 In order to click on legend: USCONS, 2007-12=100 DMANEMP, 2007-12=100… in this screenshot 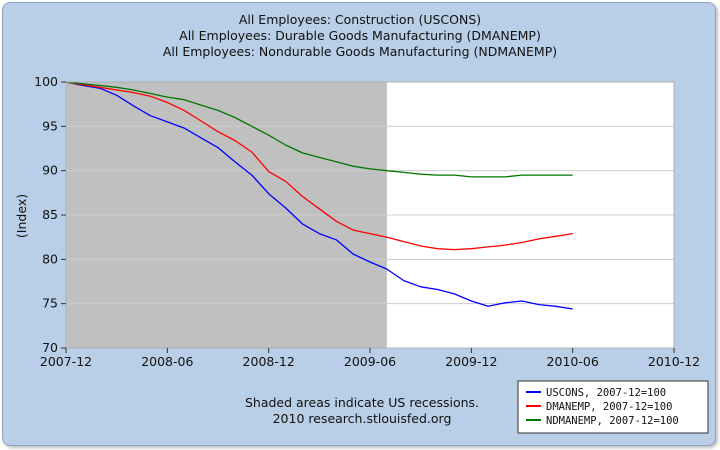, I will do `click(613, 407)`.